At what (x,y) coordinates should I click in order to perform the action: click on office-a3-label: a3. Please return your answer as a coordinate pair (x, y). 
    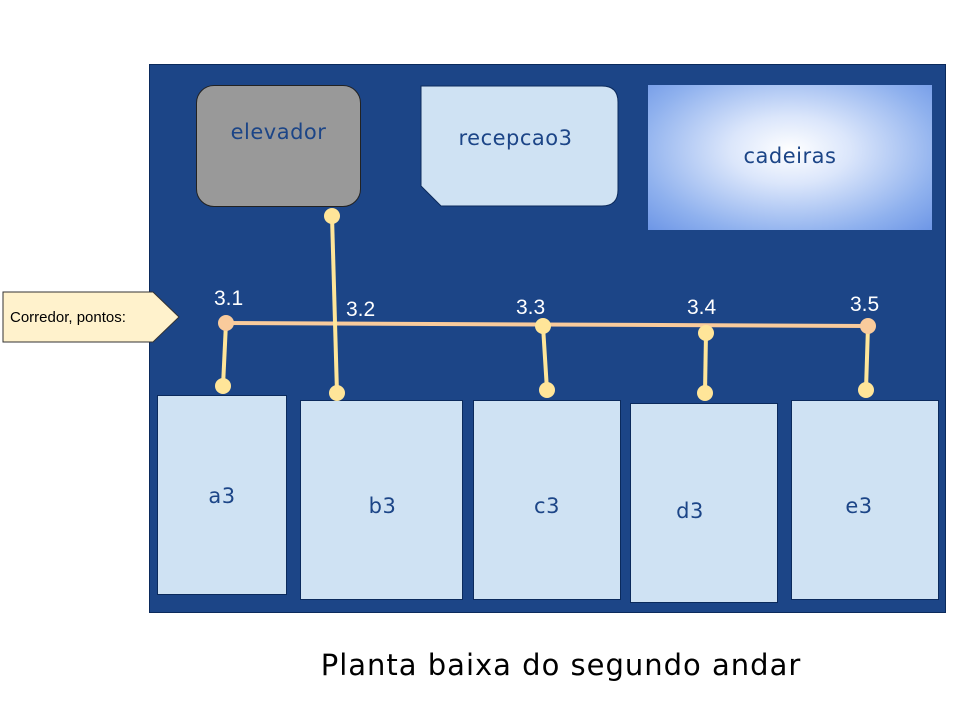
    Looking at the image, I should click on (222, 496).